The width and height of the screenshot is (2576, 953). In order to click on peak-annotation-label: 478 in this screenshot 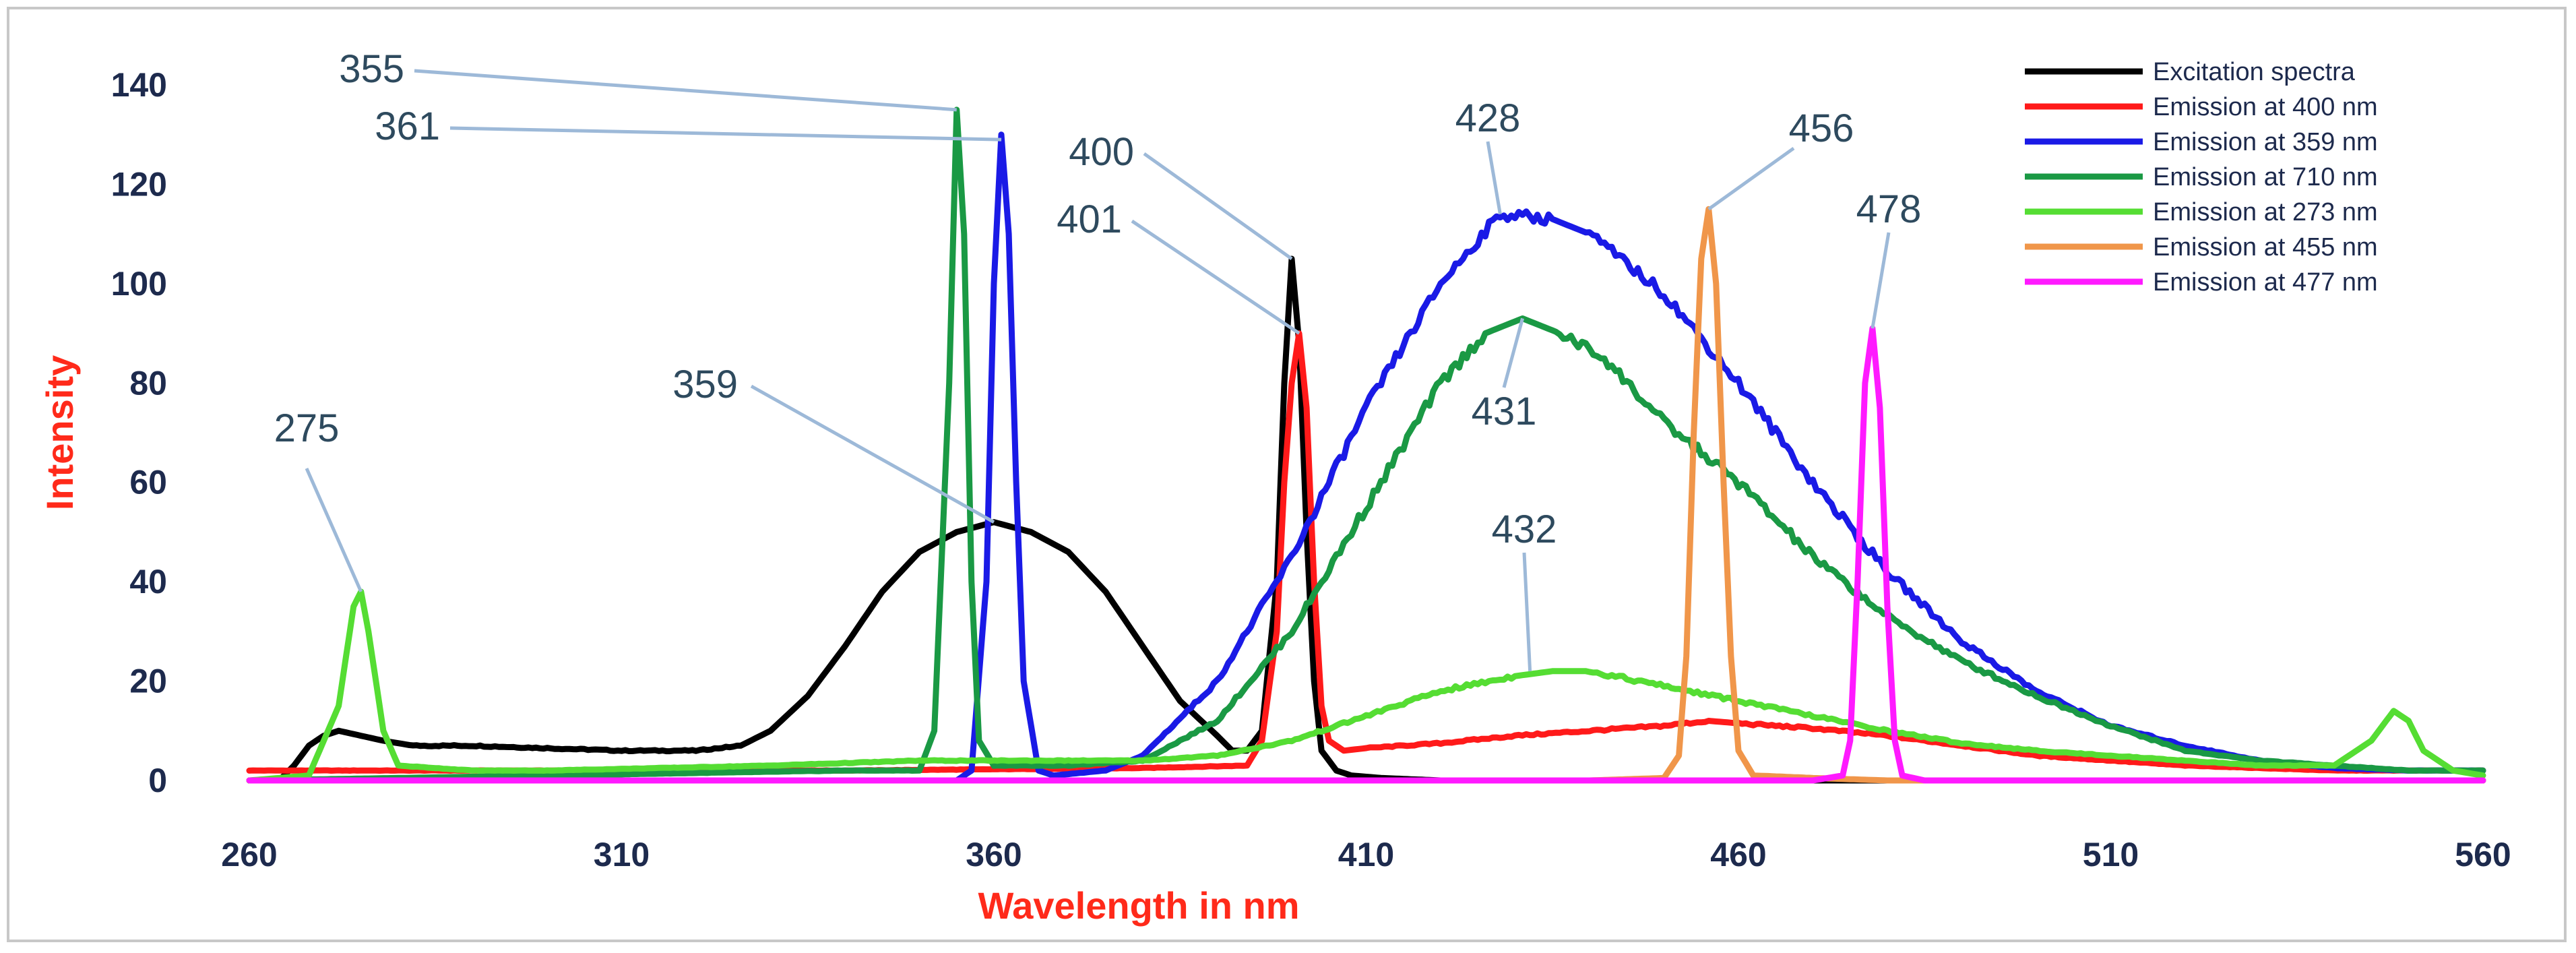, I will do `click(1889, 209)`.